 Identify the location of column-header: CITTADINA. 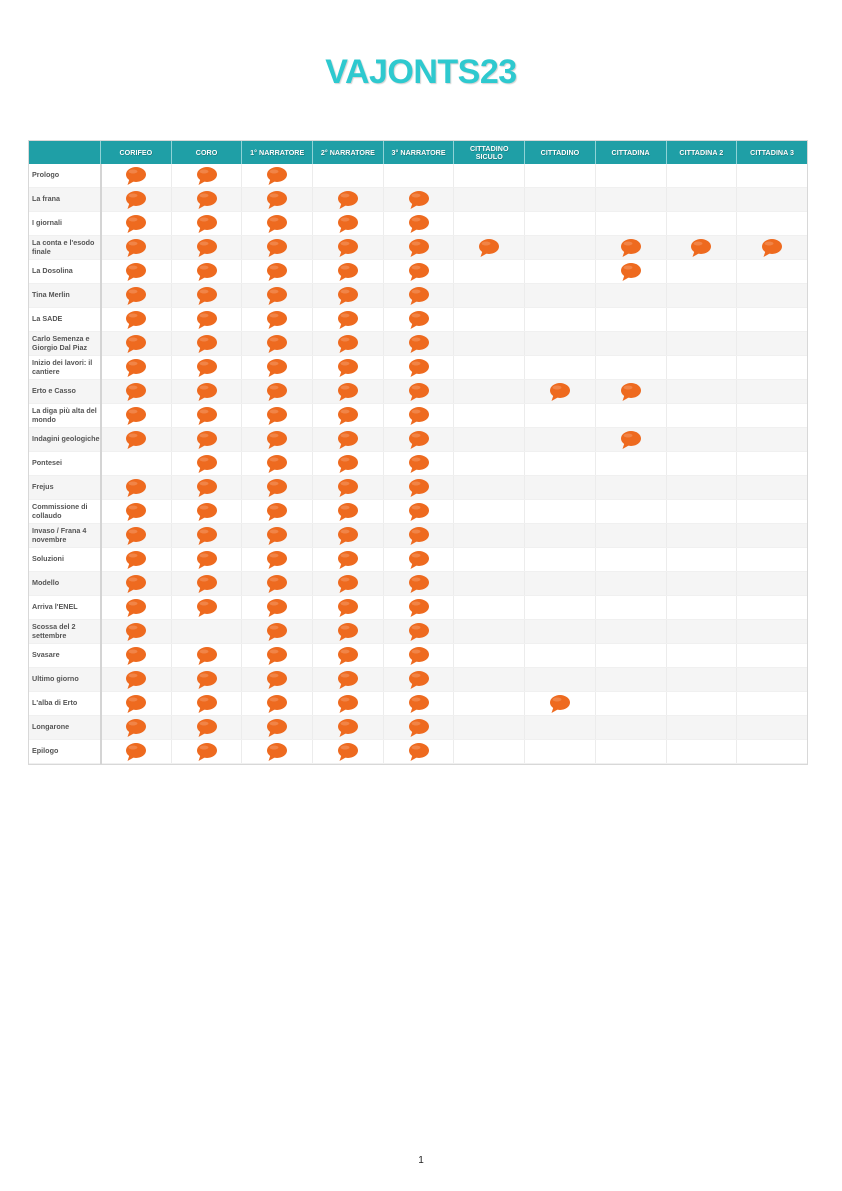
(631, 152).